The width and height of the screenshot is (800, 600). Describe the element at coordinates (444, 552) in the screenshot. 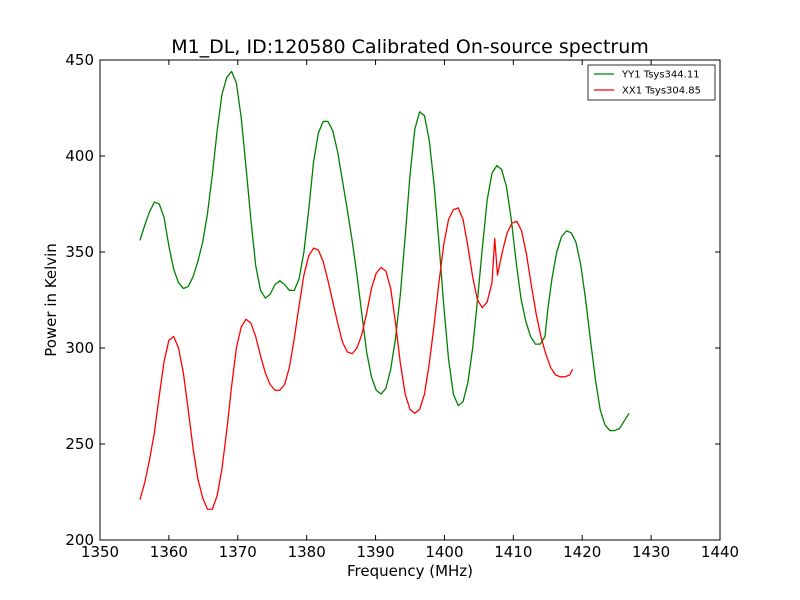

I see `x-tick-label: 1400` at that location.